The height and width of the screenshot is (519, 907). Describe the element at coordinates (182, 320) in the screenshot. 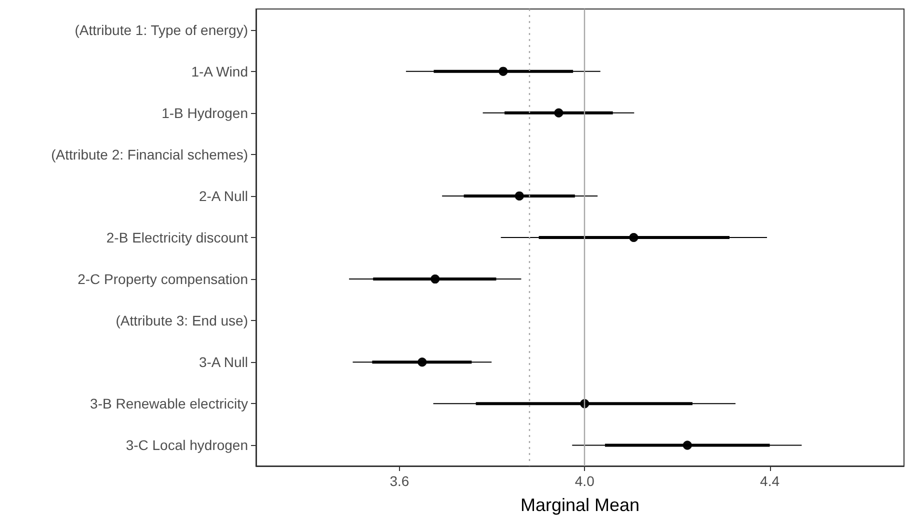

I see `y-tick-label: (Attribute 3: End use)` at that location.